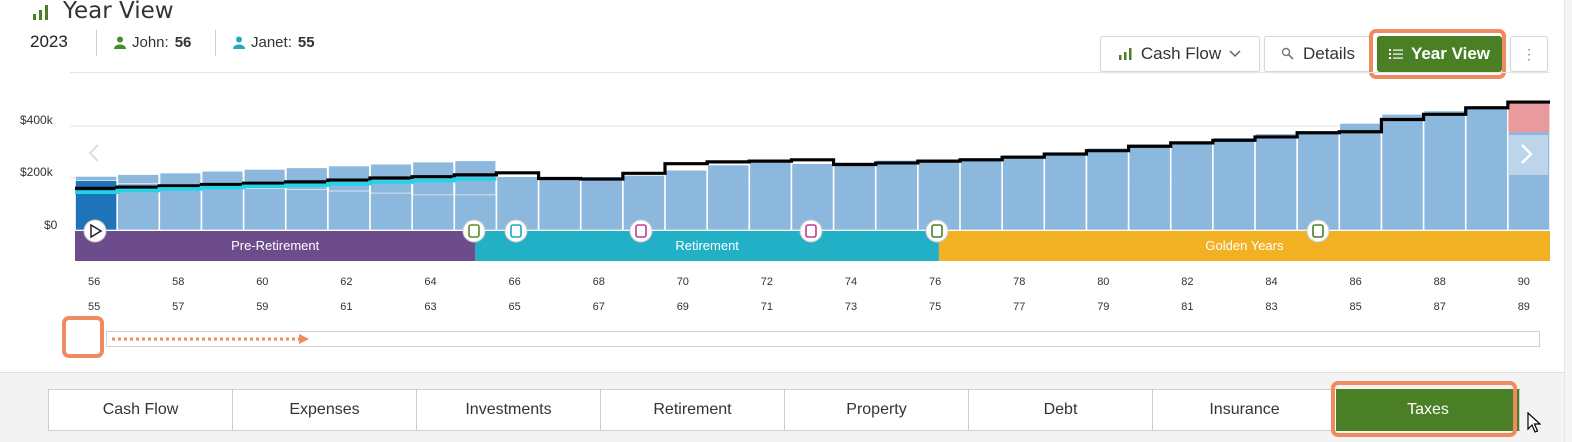 The width and height of the screenshot is (1572, 442). I want to click on sailboat-icon, so click(937, 231).